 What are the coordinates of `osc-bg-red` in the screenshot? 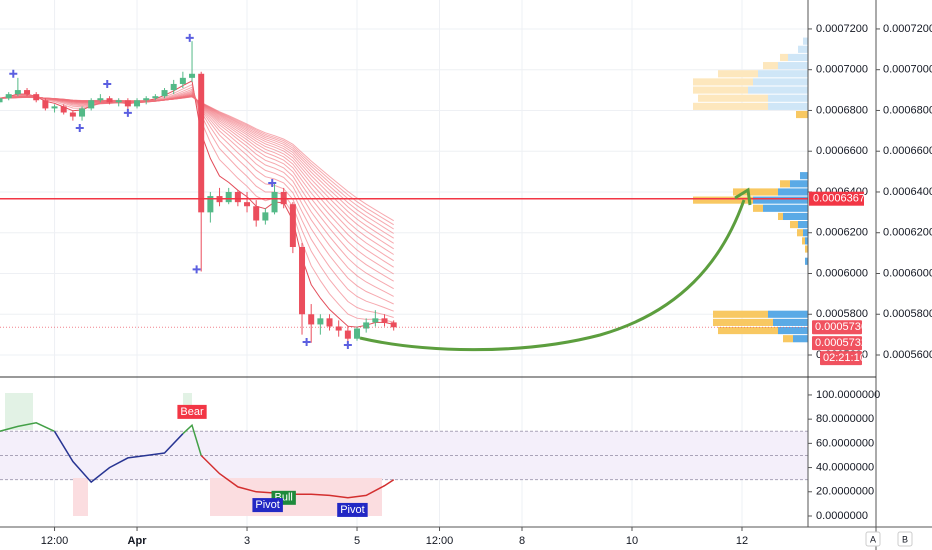 It's located at (80, 497).